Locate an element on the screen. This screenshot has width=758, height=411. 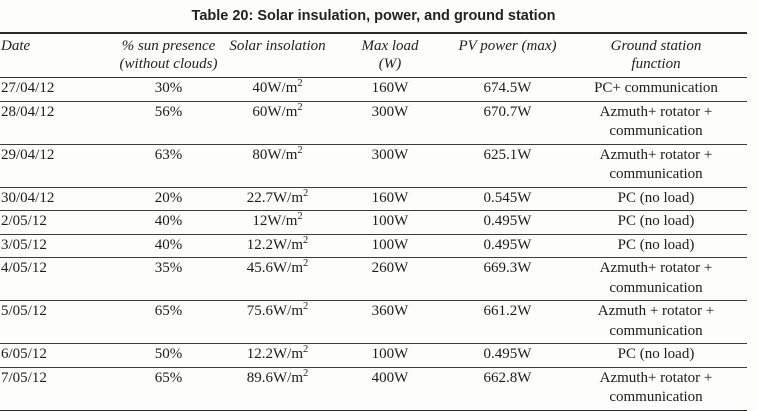
pv-power-value: 0.545W is located at coordinates (507, 197).